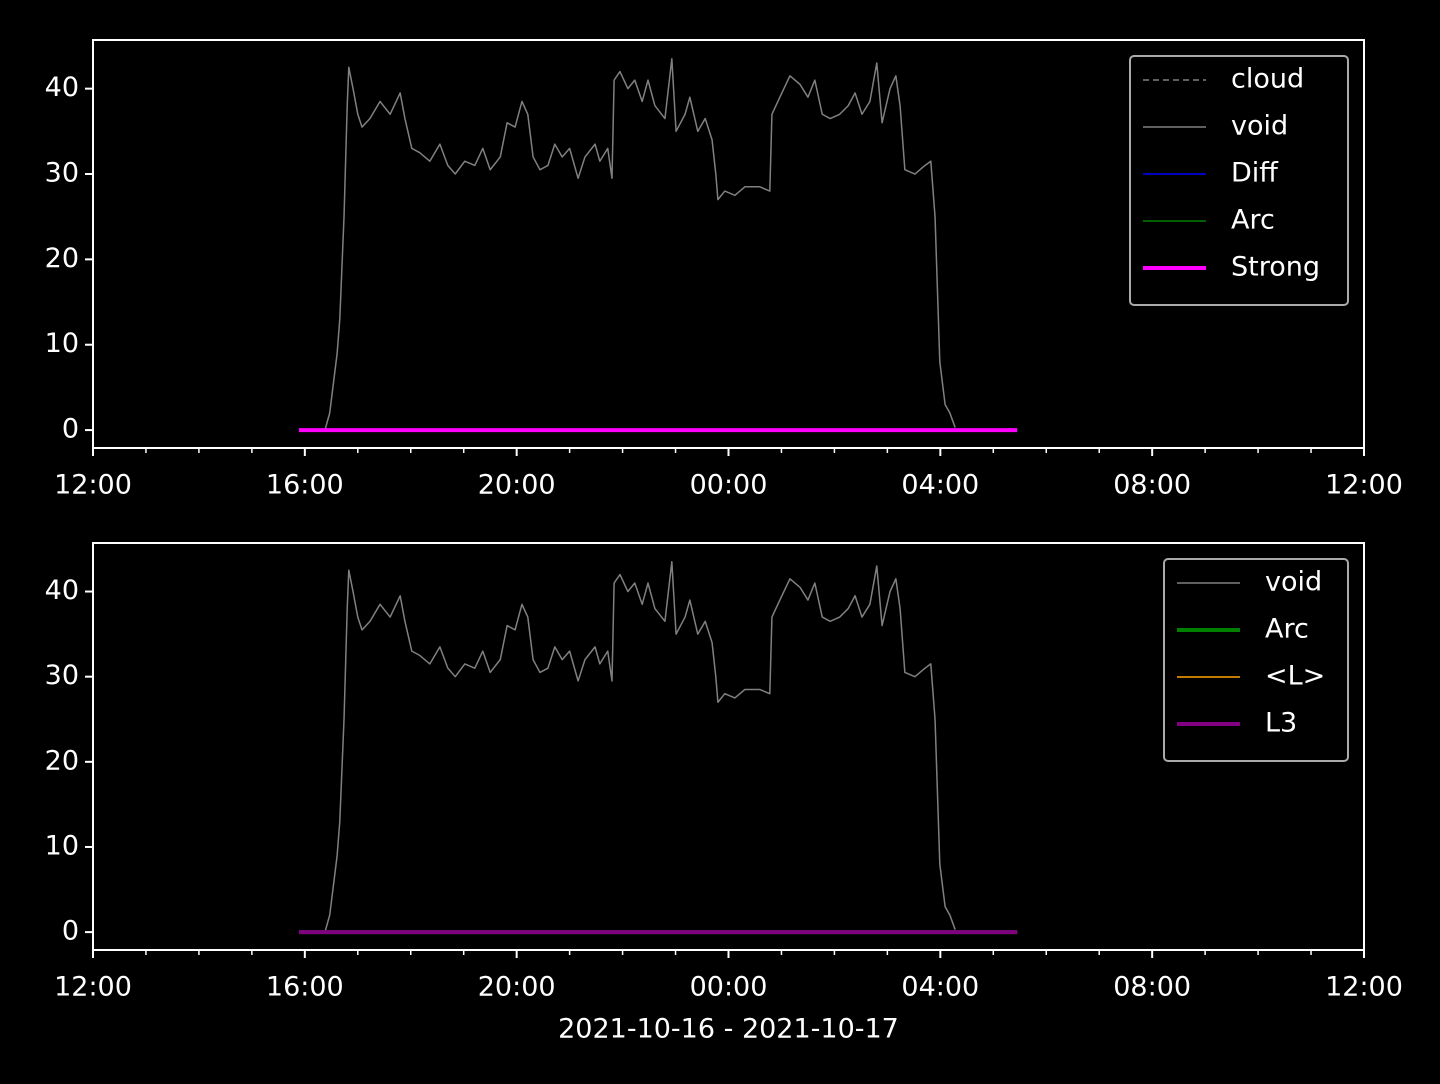 Image resolution: width=1440 pixels, height=1084 pixels. I want to click on legend-label: cloud, so click(1267, 79).